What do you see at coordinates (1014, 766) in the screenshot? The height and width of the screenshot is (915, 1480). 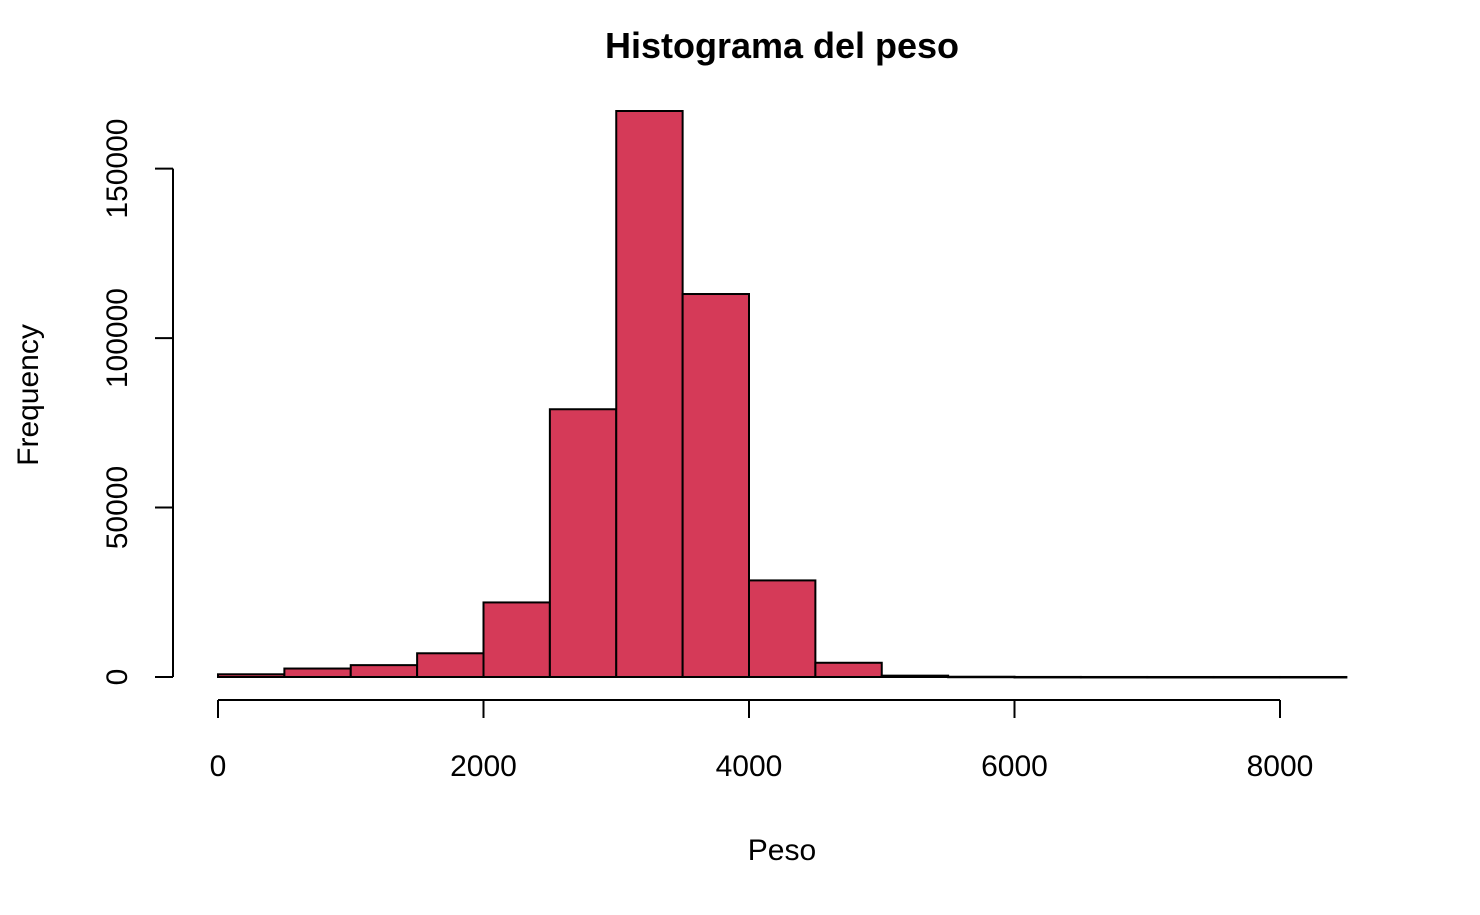 I see `x-tick-label: 6000` at bounding box center [1014, 766].